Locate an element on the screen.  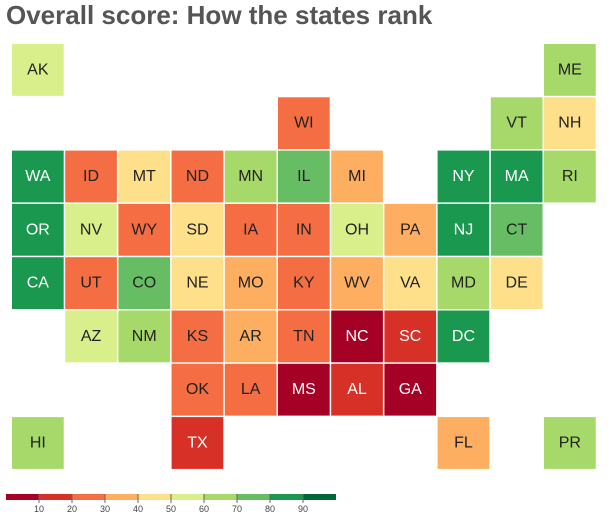
state-tile-ne: NE is located at coordinates (197, 283).